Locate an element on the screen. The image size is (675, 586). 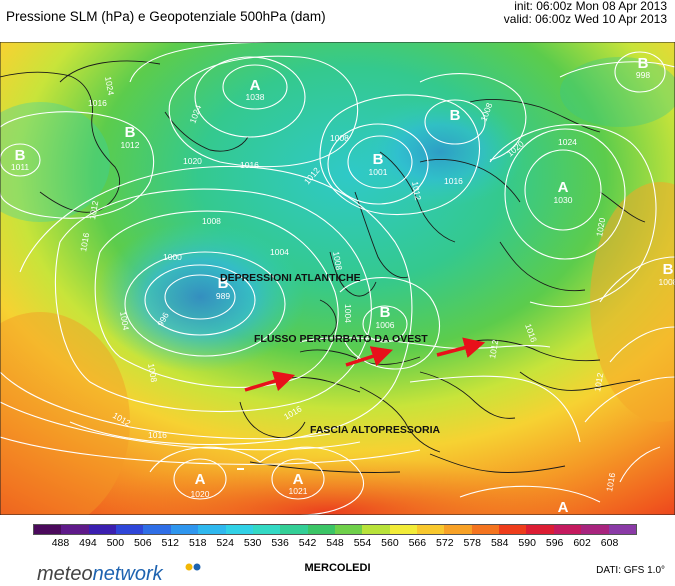
svg-text: 989 is located at coordinates (223, 296).